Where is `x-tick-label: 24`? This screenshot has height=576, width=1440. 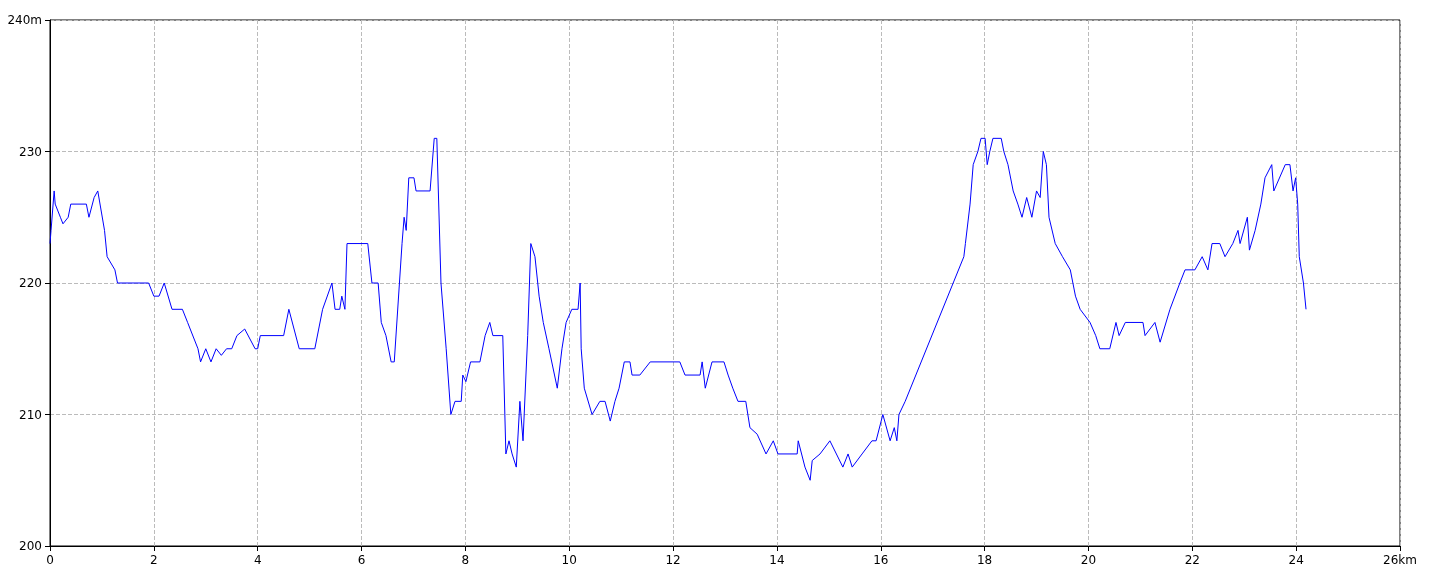
x-tick-label: 24 is located at coordinates (1296, 560).